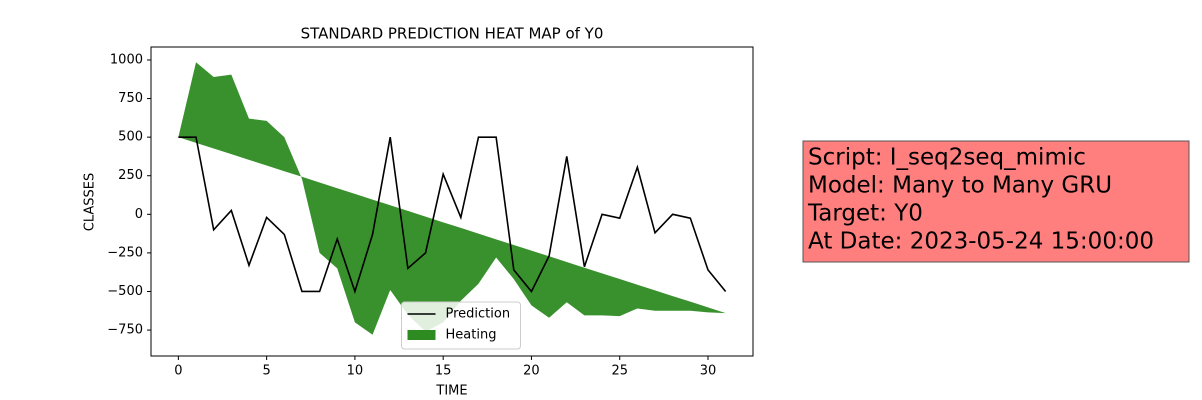 The height and width of the screenshot is (400, 1202). What do you see at coordinates (451, 391) in the screenshot?
I see `x-axis-label: TIME` at bounding box center [451, 391].